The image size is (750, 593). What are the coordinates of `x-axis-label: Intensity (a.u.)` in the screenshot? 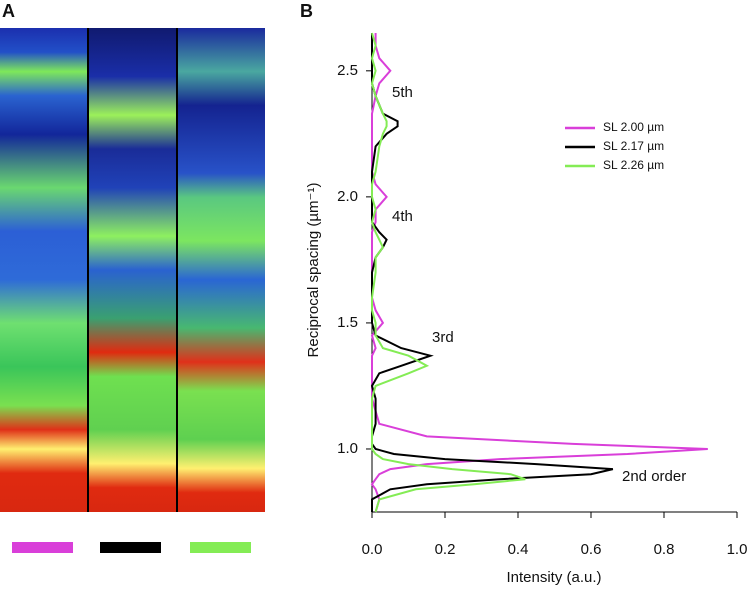 It's located at (553, 577).